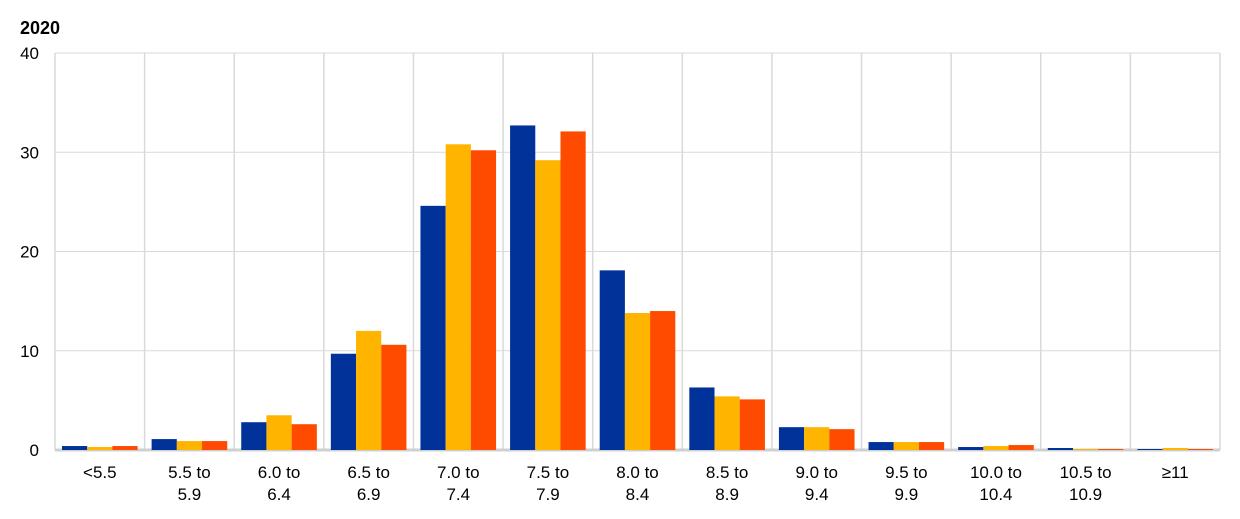 This screenshot has width=1240, height=519. Describe the element at coordinates (637, 483) in the screenshot. I see `x-tick-label: 8.0 to 8.4` at that location.